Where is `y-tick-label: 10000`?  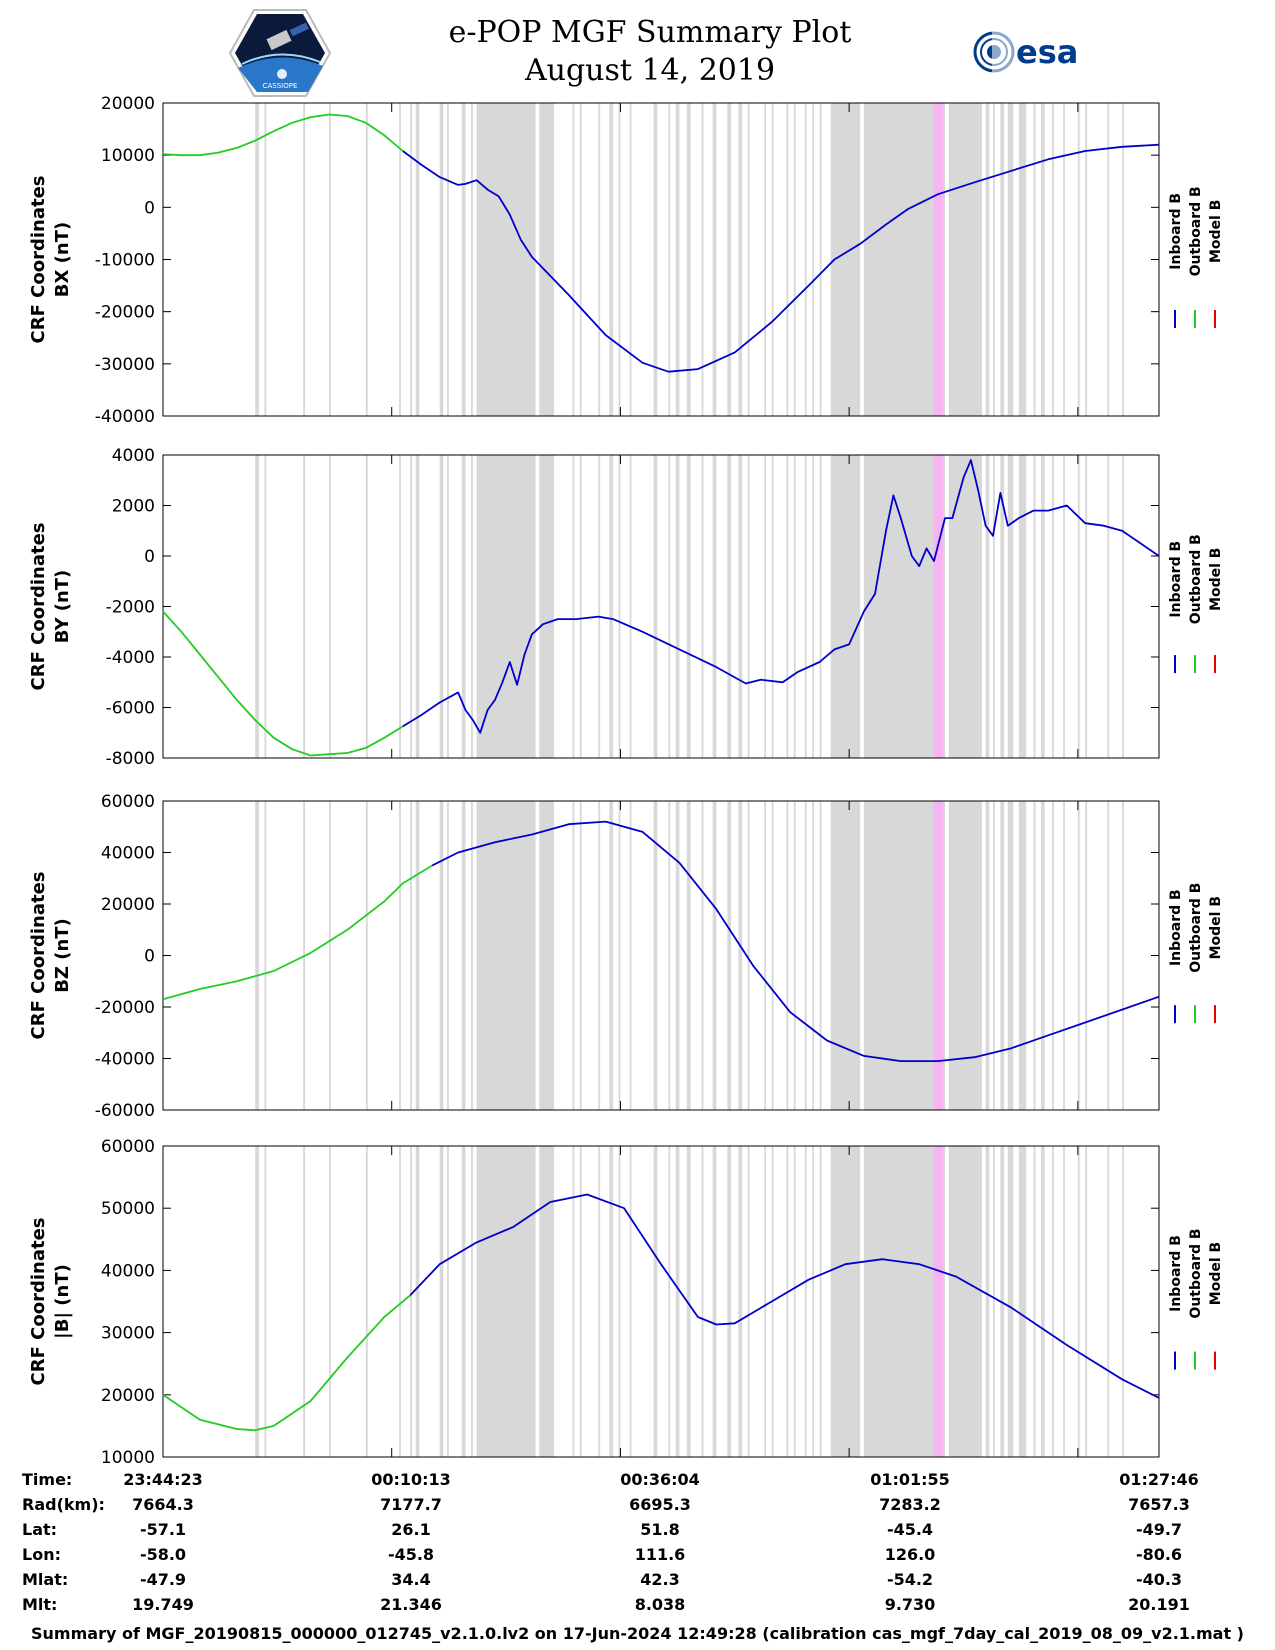 y-tick-label: 10000 is located at coordinates (128, 1458).